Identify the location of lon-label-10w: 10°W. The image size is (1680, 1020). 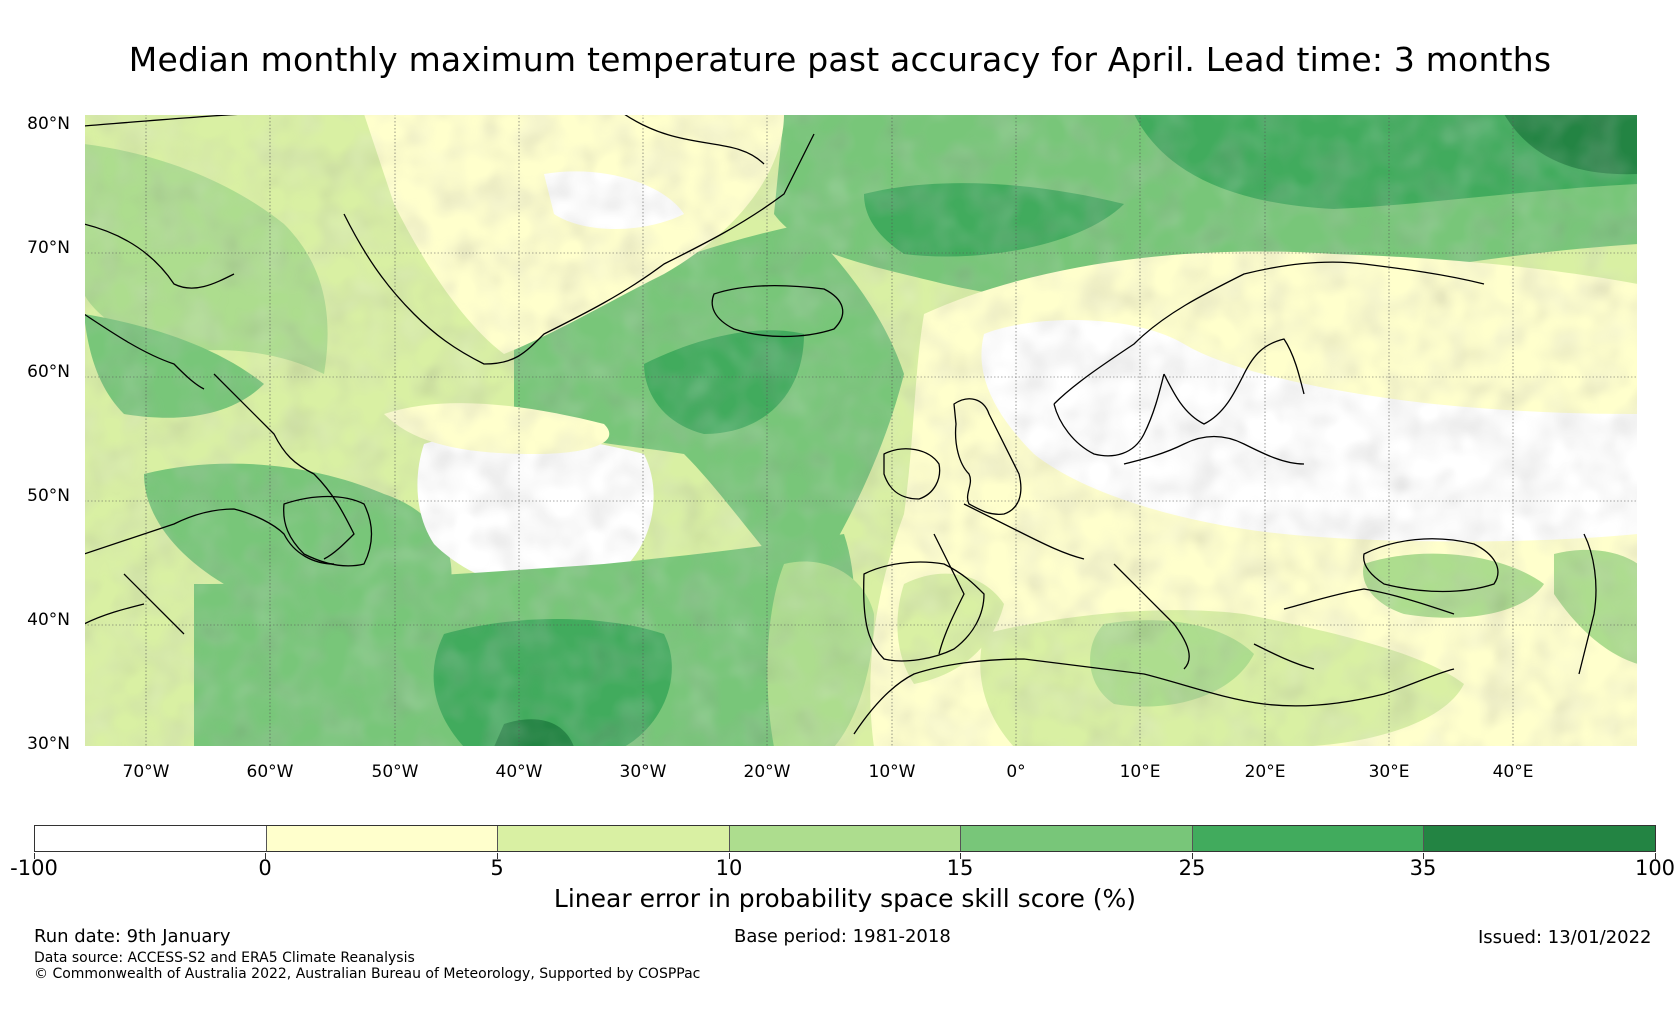
(892, 772).